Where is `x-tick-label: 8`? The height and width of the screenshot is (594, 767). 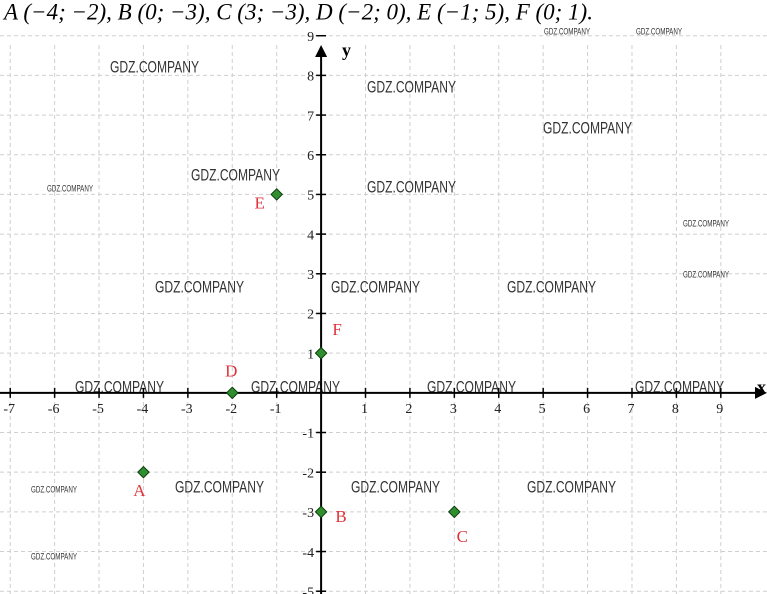 x-tick-label: 8 is located at coordinates (675, 409).